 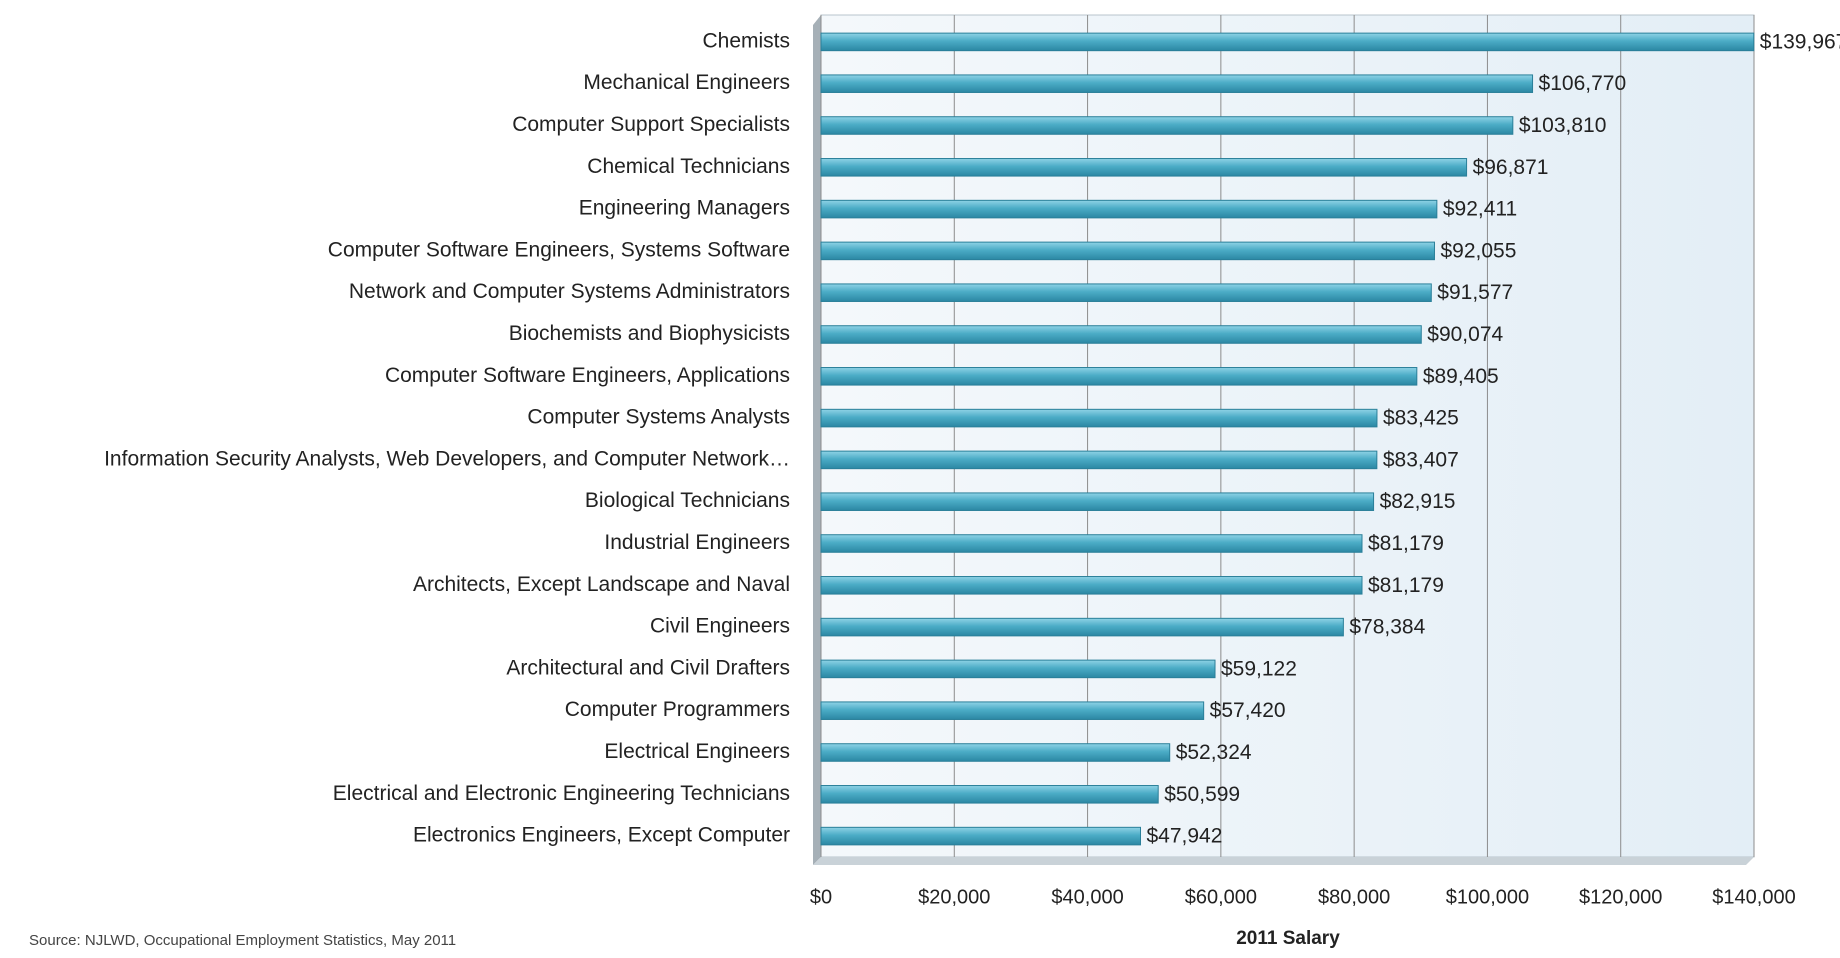 I want to click on value-label: $90,074, so click(x=1465, y=334).